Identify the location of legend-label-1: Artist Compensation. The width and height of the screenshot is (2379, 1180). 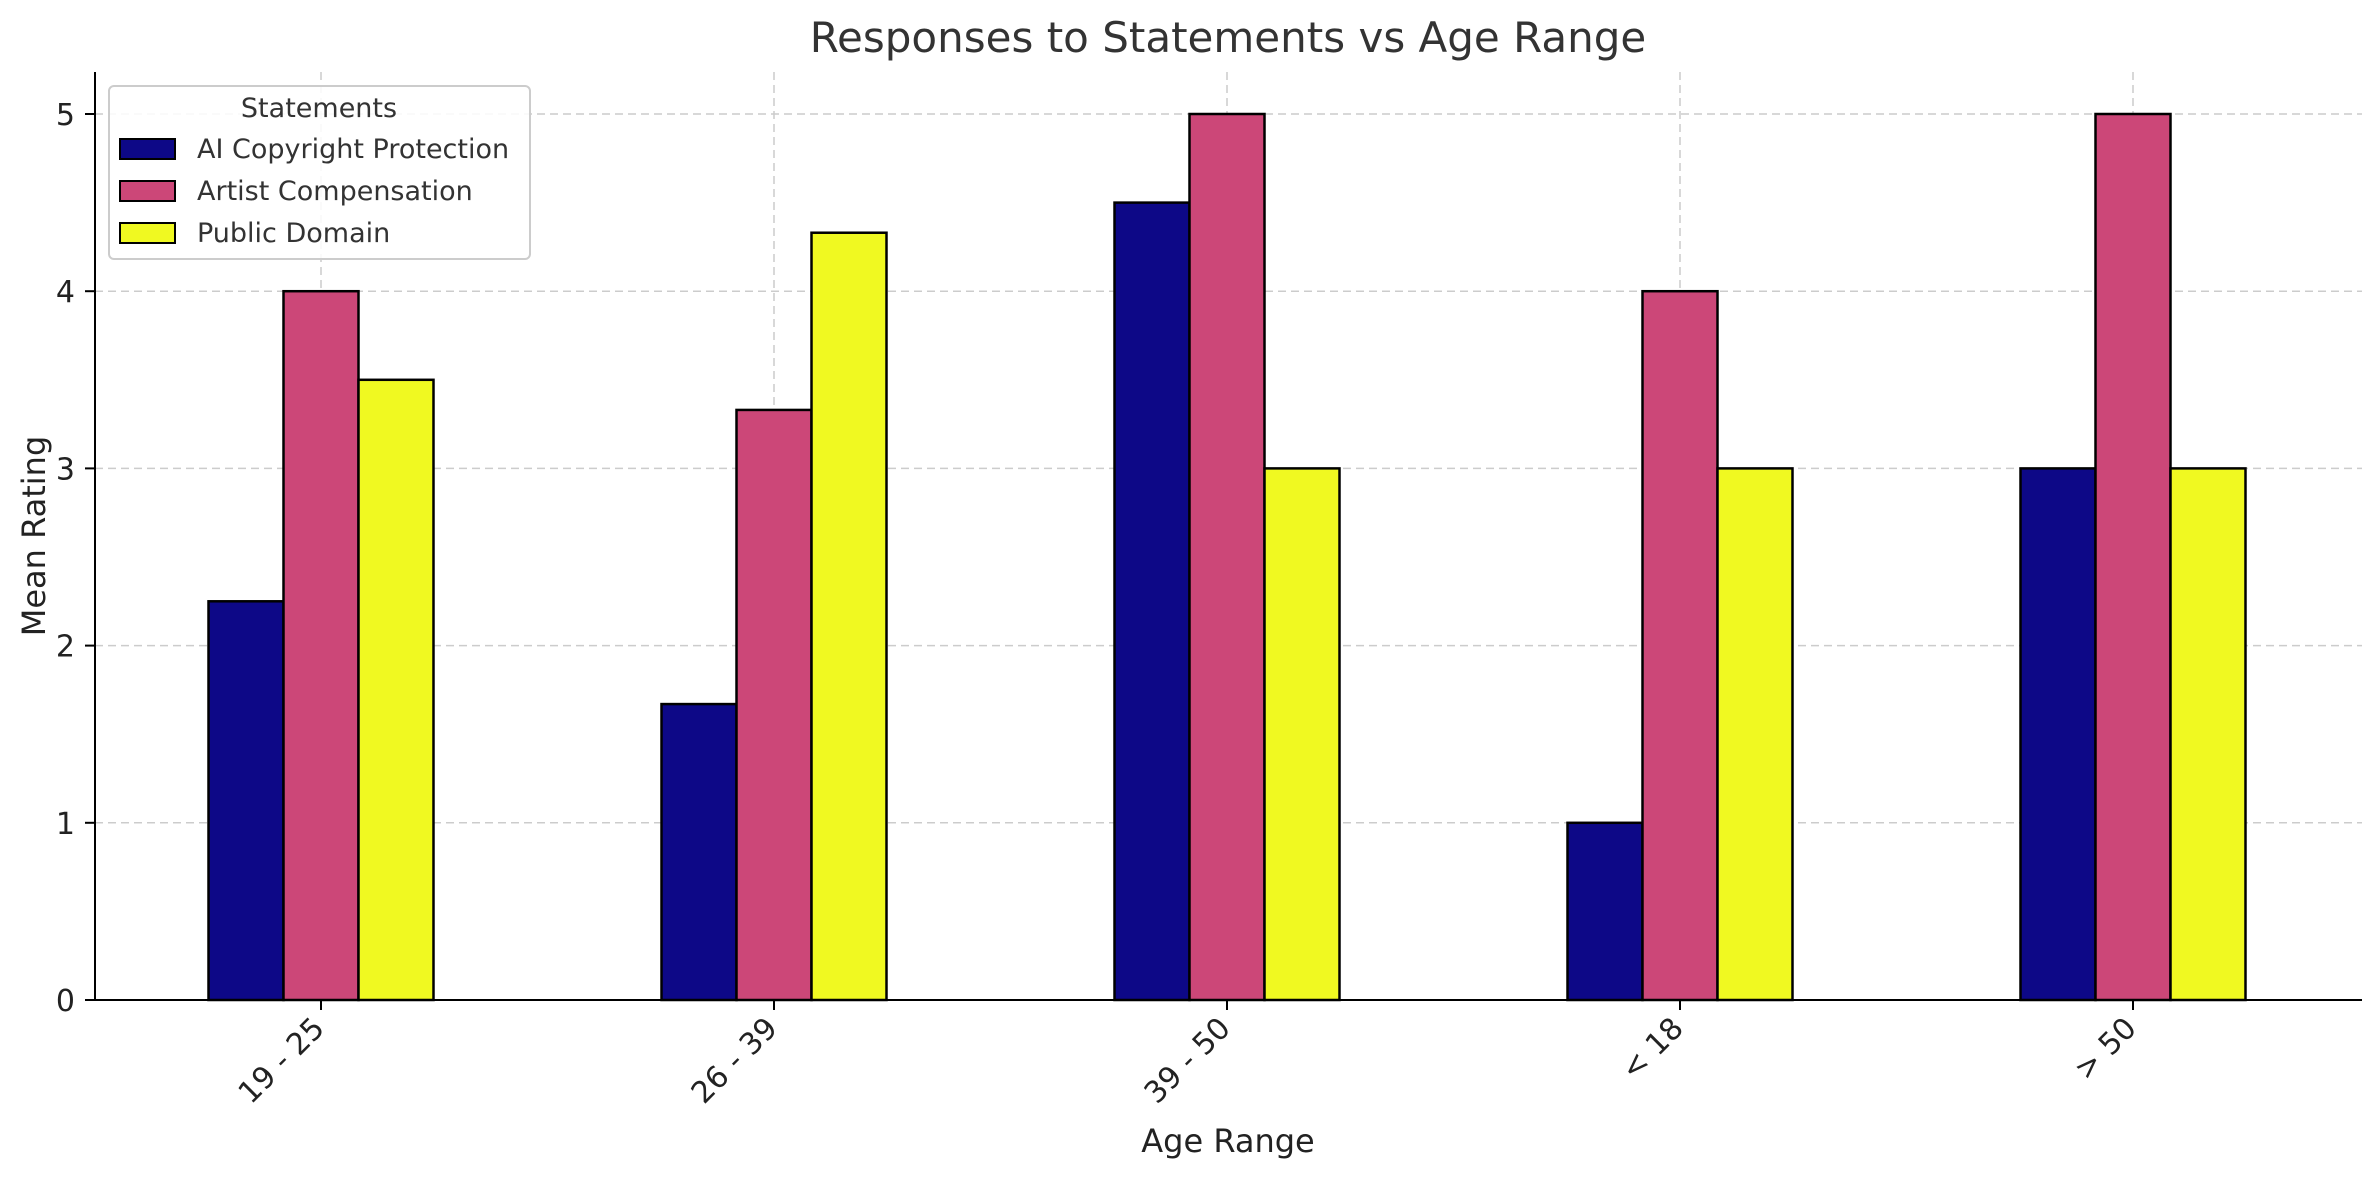
(335, 191).